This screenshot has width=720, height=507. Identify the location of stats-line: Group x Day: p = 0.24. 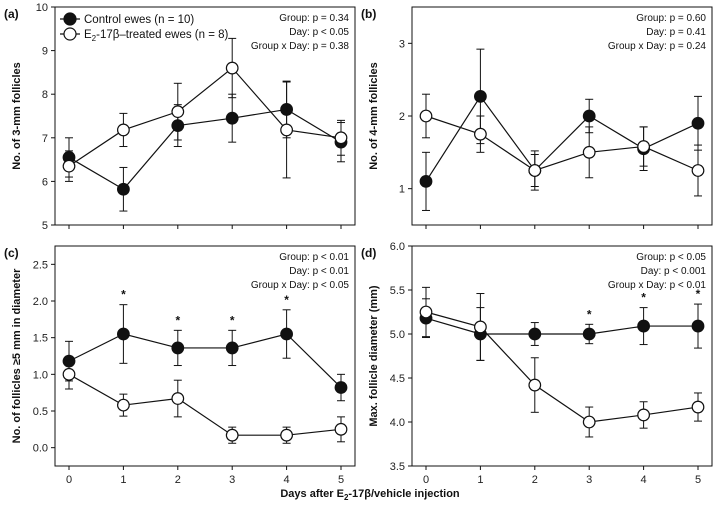
(657, 46).